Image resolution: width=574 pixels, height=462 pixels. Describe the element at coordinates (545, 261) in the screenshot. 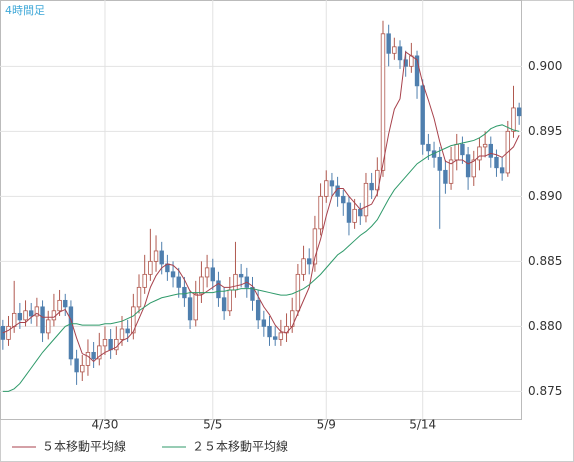

I see `y-tick-label: 0.885` at that location.